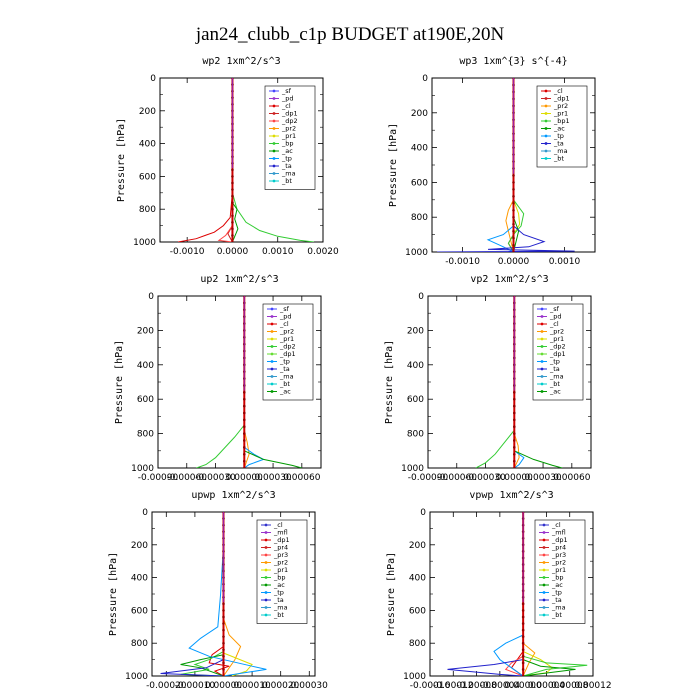 The width and height of the screenshot is (700, 700). Describe the element at coordinates (280, 555) in the screenshot. I see `legend-label: _pr3` at that location.